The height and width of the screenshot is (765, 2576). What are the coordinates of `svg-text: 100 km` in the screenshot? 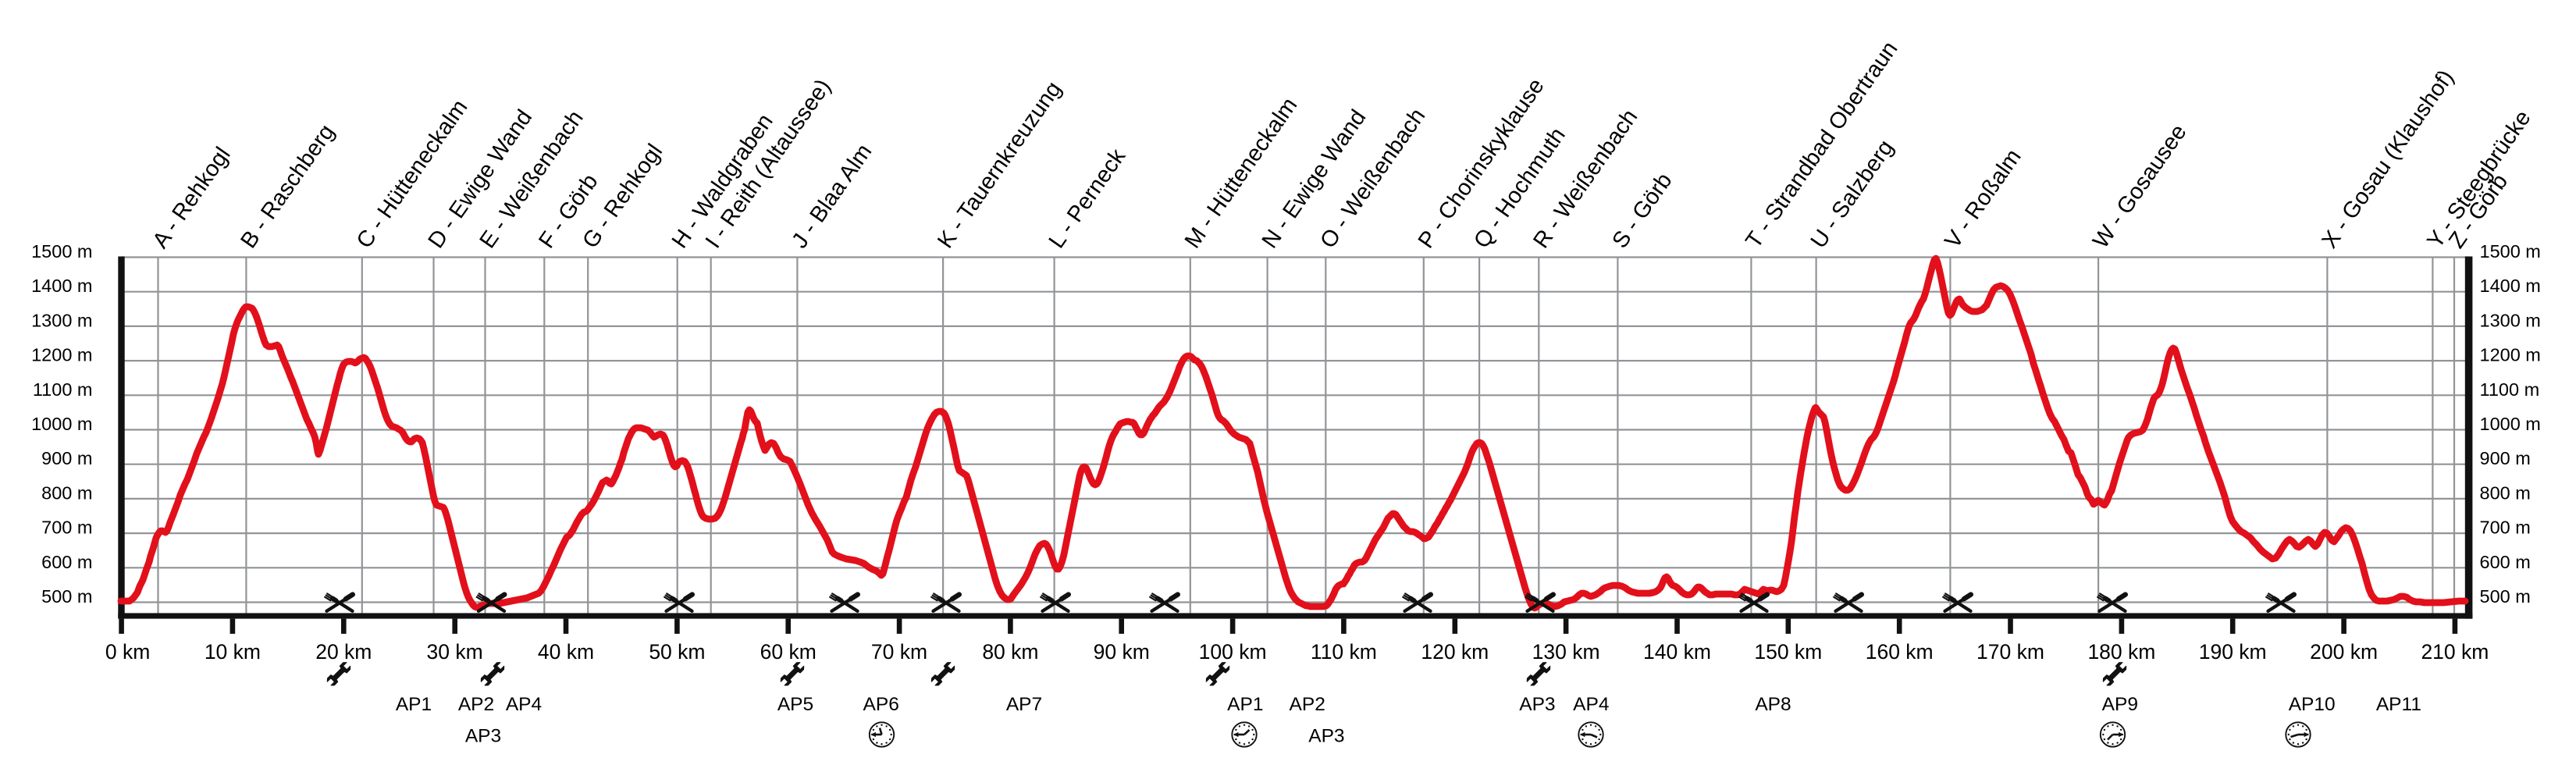 It's located at (1233, 652).